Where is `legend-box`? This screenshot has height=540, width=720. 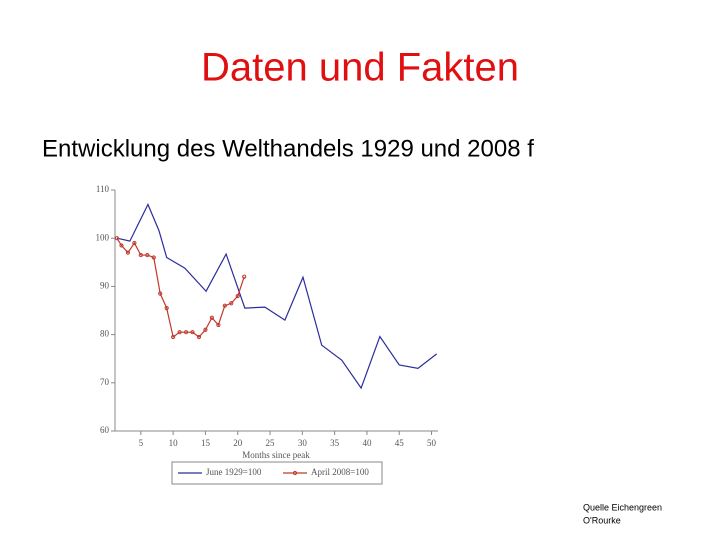
legend-box is located at coordinates (277, 473).